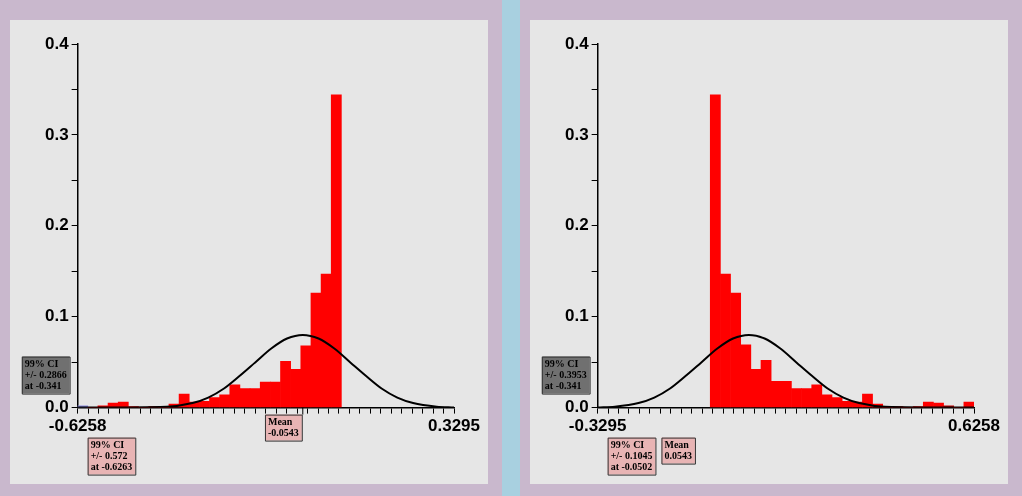 This screenshot has height=496, width=1022. I want to click on text: 99% CI +/- 0.3953 at -0.341, so click(565, 375).